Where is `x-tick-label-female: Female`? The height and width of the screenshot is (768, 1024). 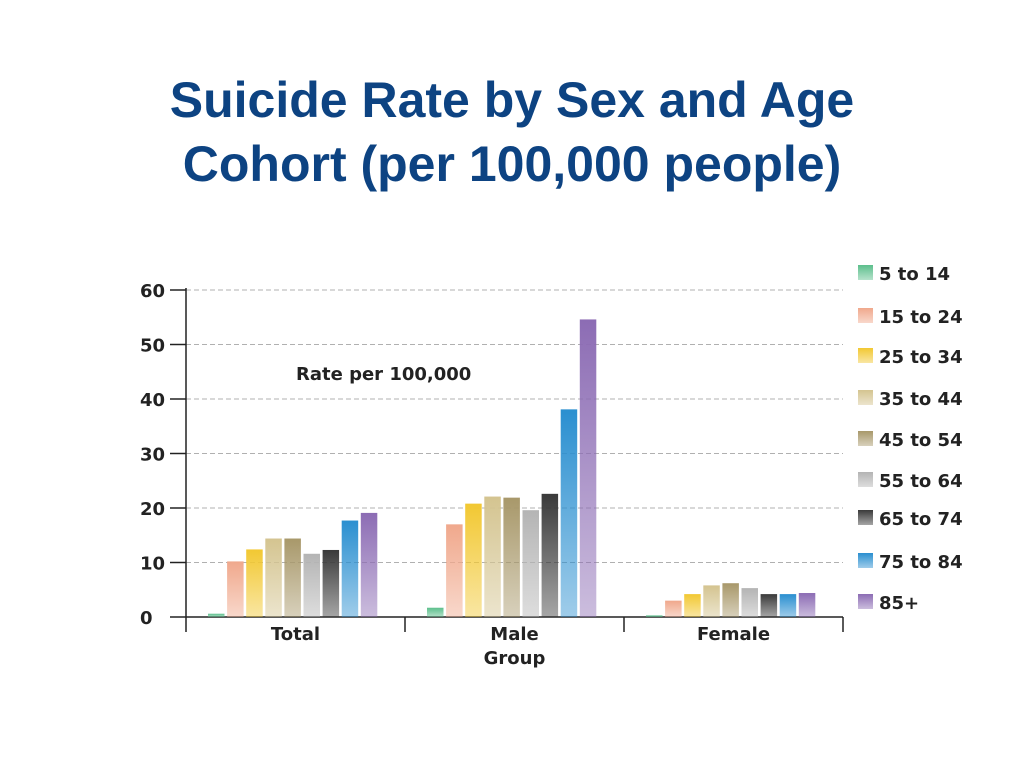
x-tick-label-female: Female is located at coordinates (733, 634).